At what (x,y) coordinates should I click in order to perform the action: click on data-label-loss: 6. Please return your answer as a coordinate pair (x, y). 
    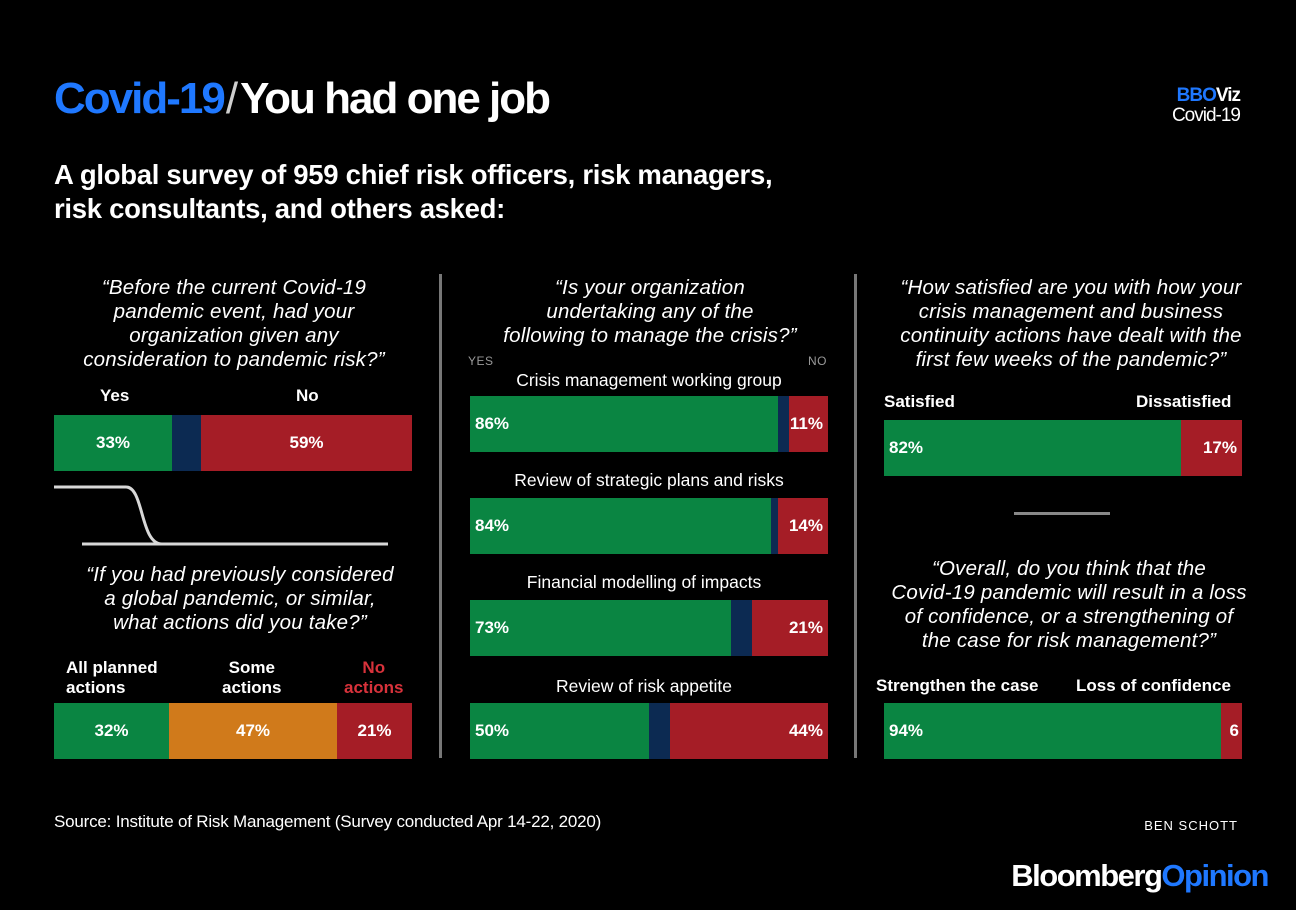
    Looking at the image, I should click on (1234, 730).